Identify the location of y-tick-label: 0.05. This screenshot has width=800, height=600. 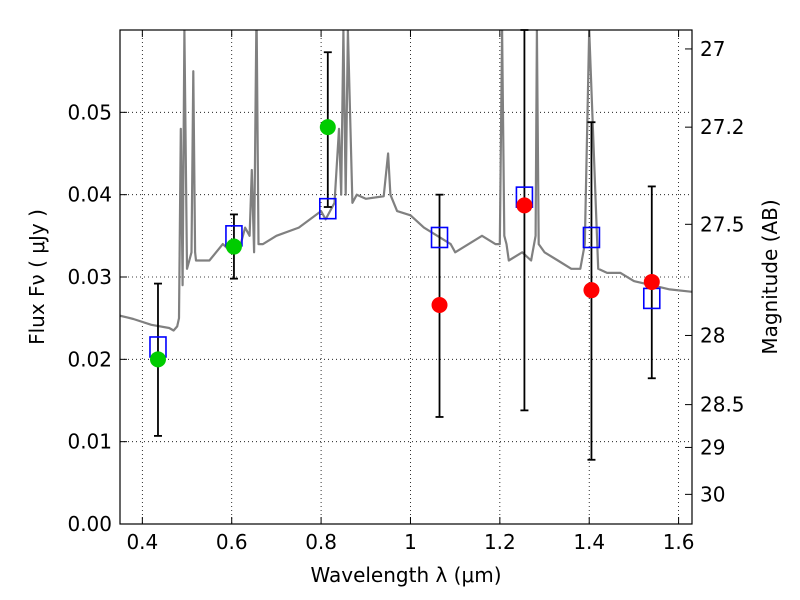
(89, 112).